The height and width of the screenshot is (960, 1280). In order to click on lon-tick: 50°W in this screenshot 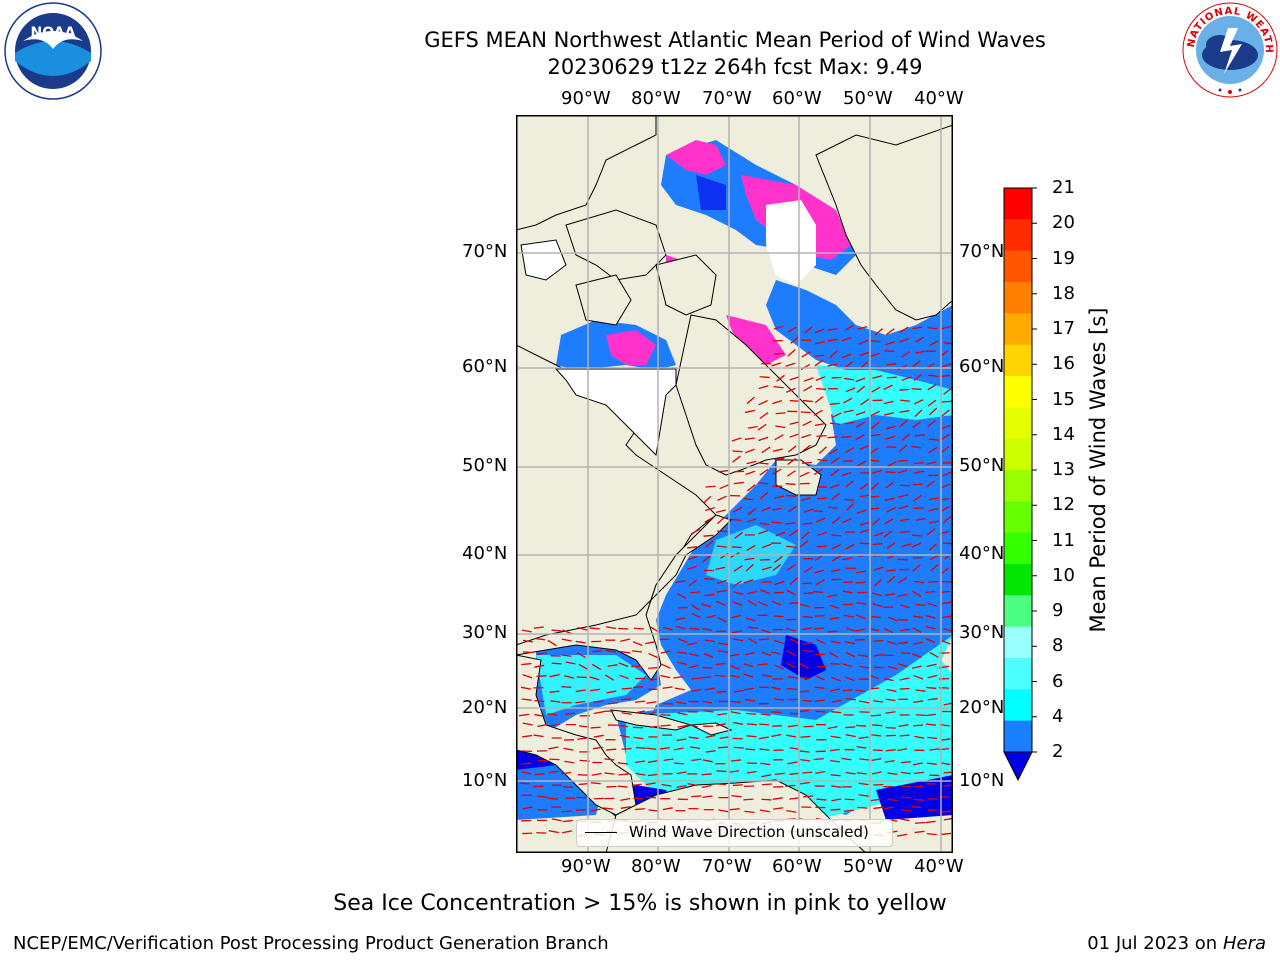, I will do `click(868, 866)`.